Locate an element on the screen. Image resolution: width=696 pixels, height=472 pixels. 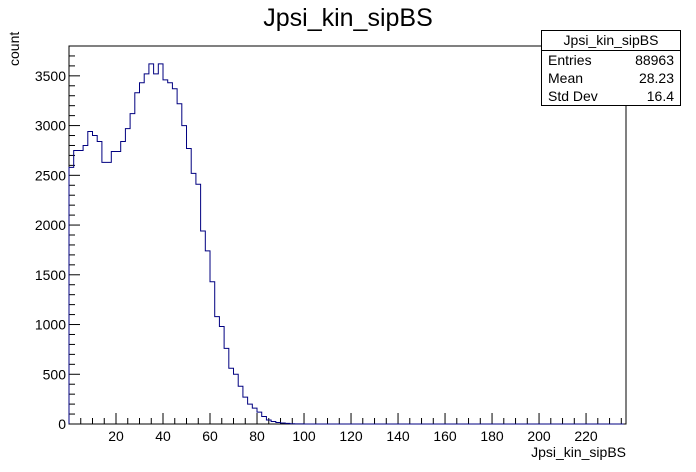
x-tick-label: 60 is located at coordinates (210, 436).